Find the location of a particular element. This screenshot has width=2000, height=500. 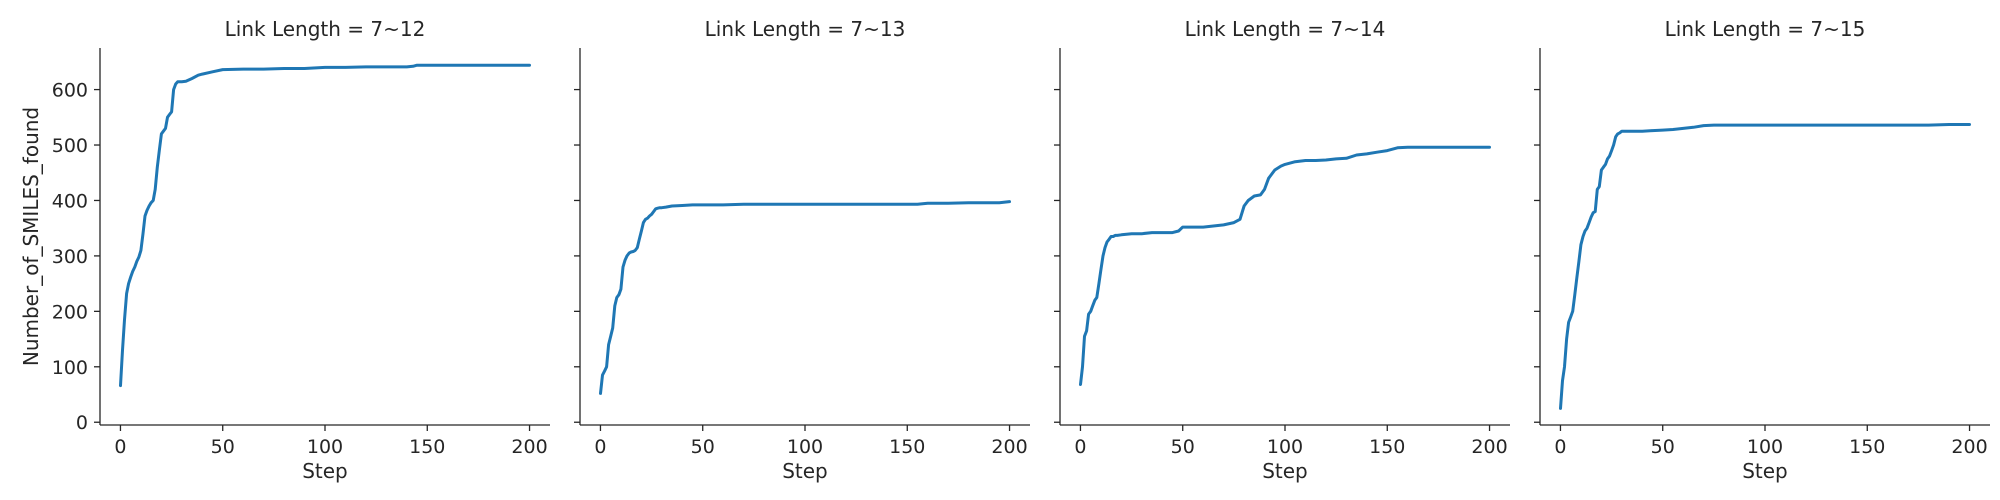

y-tick-label: 400 is located at coordinates (70, 201).